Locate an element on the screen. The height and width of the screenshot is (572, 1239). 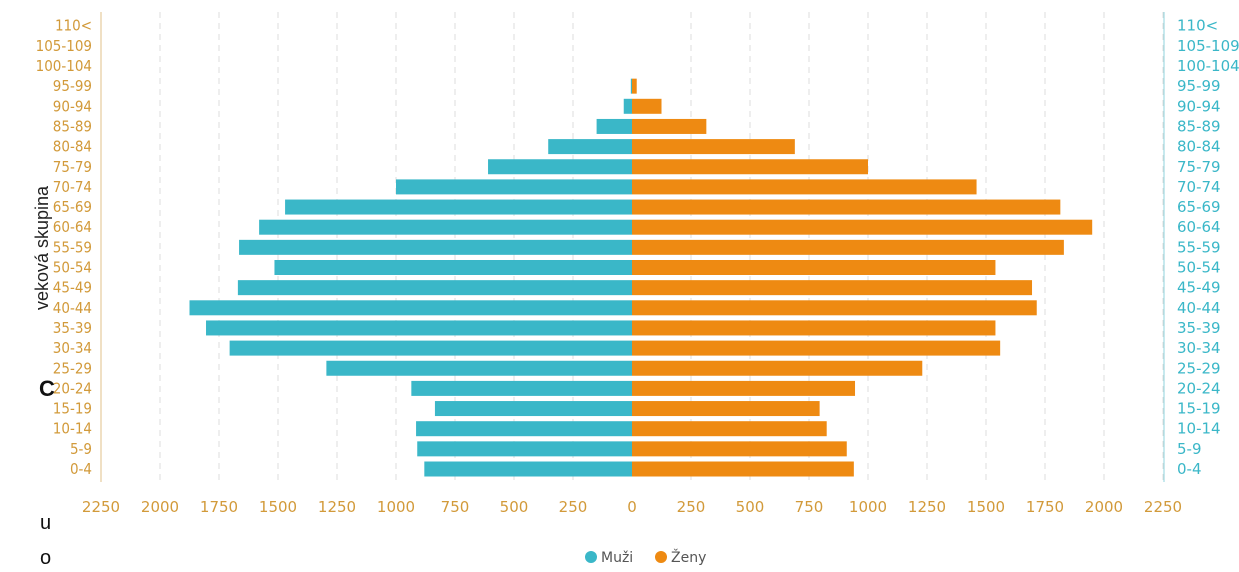
age-label-left: 85-89 is located at coordinates (72, 126).